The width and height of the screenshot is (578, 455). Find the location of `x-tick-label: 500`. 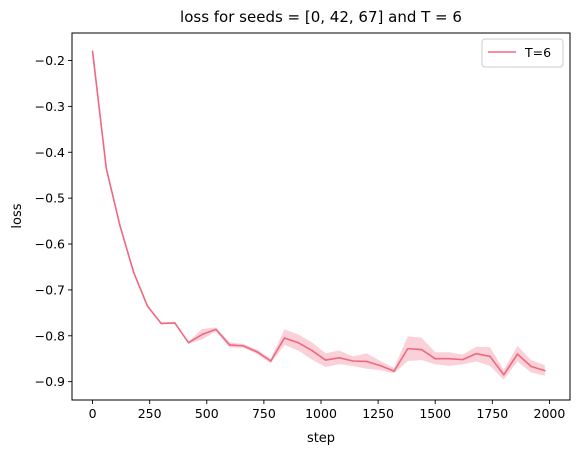

x-tick-label: 500 is located at coordinates (207, 413).